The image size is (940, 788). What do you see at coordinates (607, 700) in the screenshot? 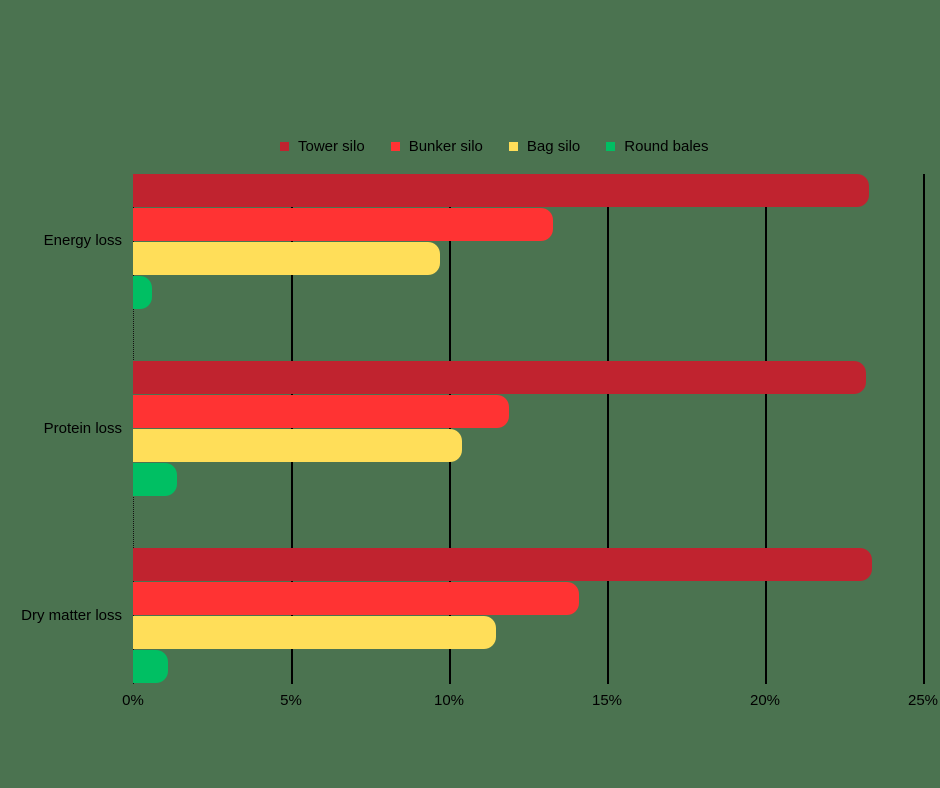
I see `x-tick-label: 15%` at bounding box center [607, 700].